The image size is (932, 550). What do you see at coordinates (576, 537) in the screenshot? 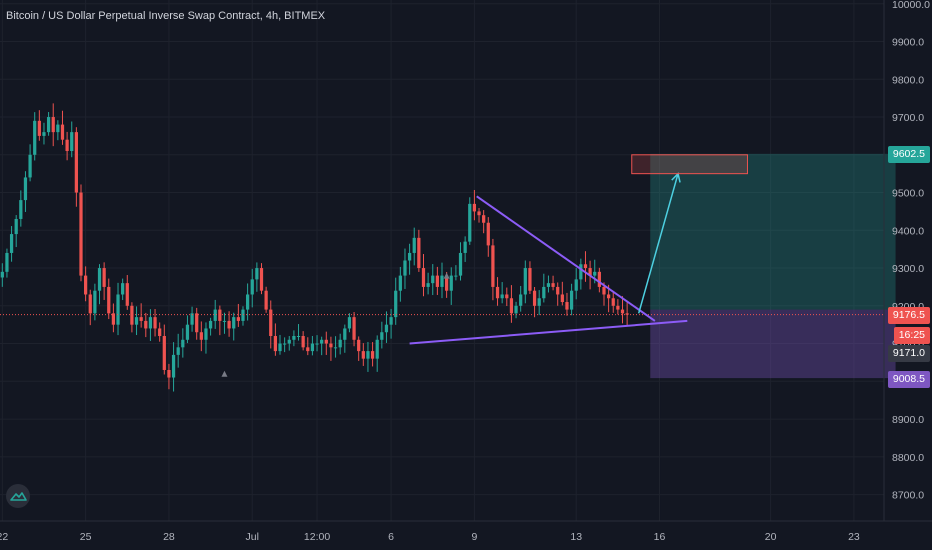
I see `x-tick-label: 13` at bounding box center [576, 537].